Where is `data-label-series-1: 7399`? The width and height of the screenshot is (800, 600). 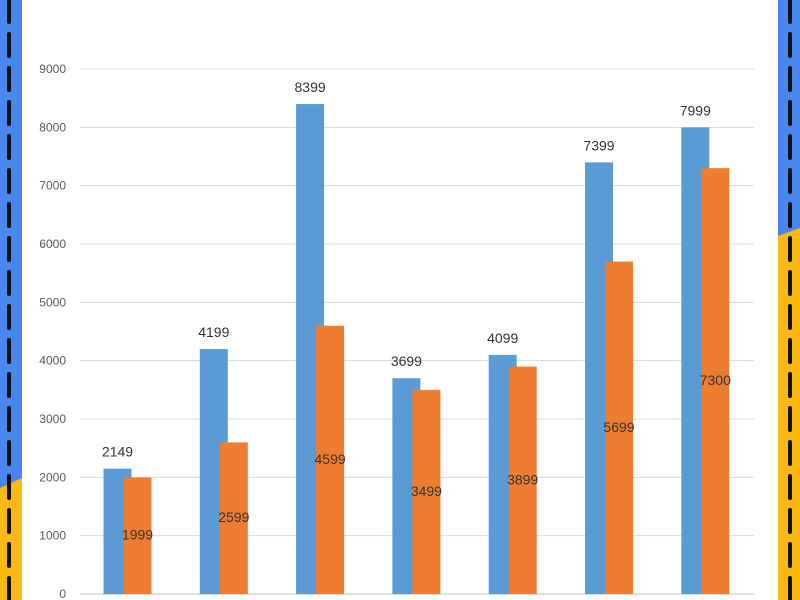 data-label-series-1: 7399 is located at coordinates (598, 145).